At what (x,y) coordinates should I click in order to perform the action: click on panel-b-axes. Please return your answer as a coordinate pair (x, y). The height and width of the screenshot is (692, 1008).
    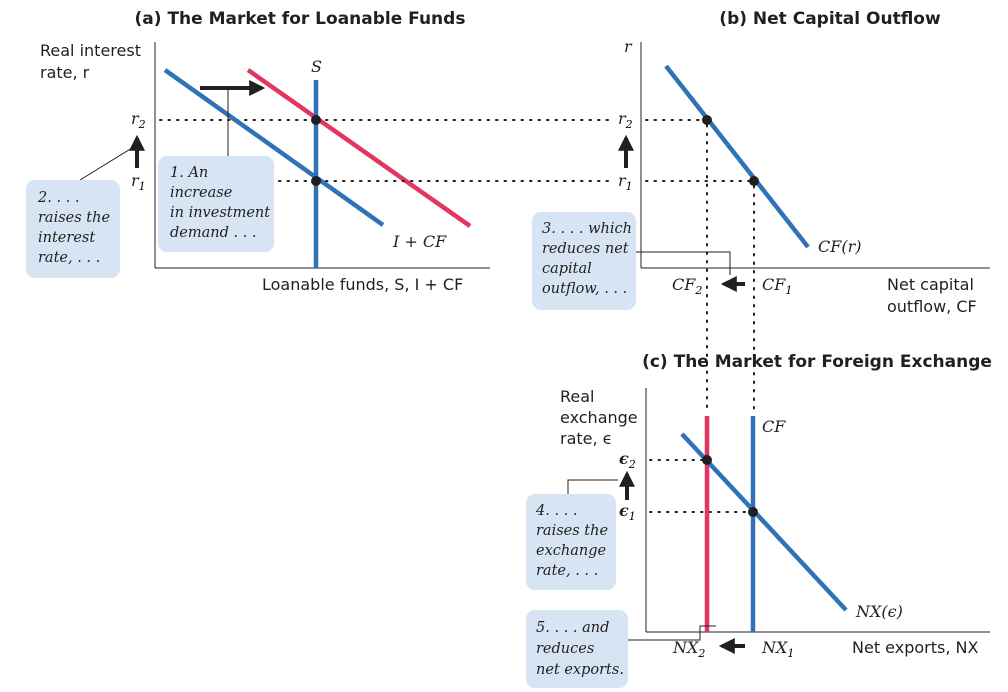
    Looking at the image, I should click on (815, 155).